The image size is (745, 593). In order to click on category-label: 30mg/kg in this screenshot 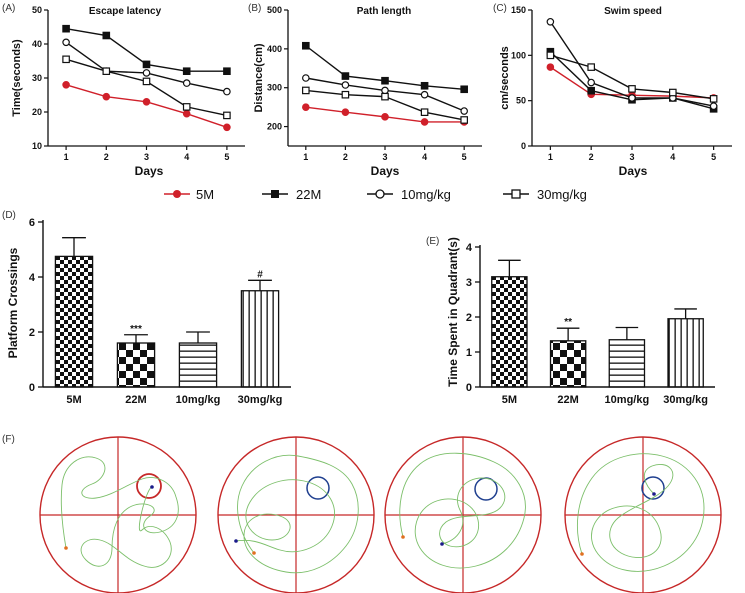, I will do `click(685, 400)`.